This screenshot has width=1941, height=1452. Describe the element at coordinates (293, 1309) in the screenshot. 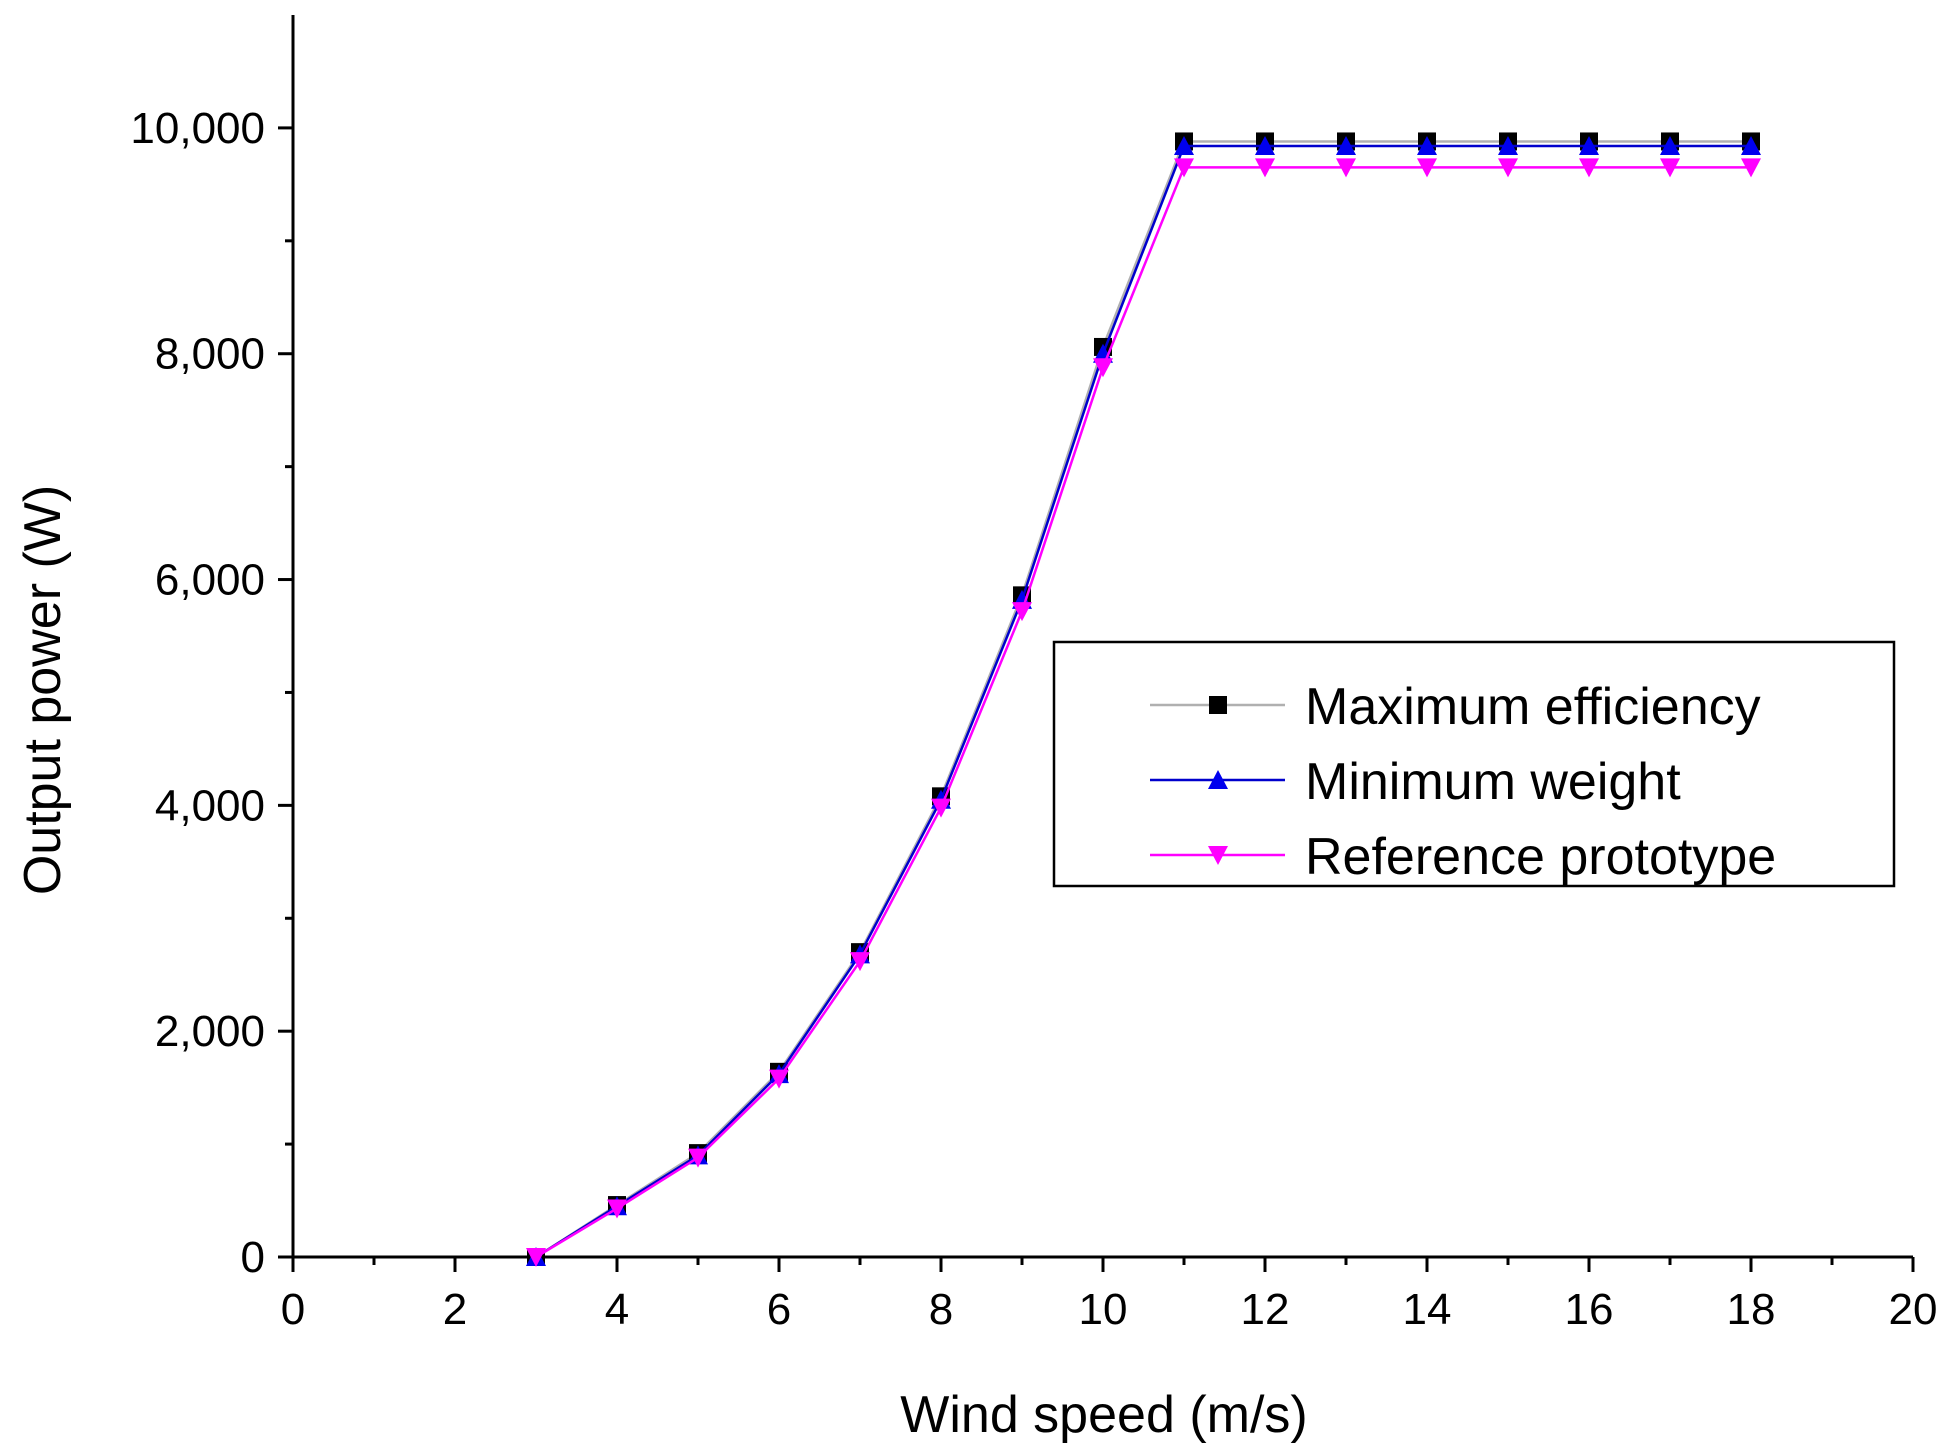

I see `x-tick-label: 0` at that location.